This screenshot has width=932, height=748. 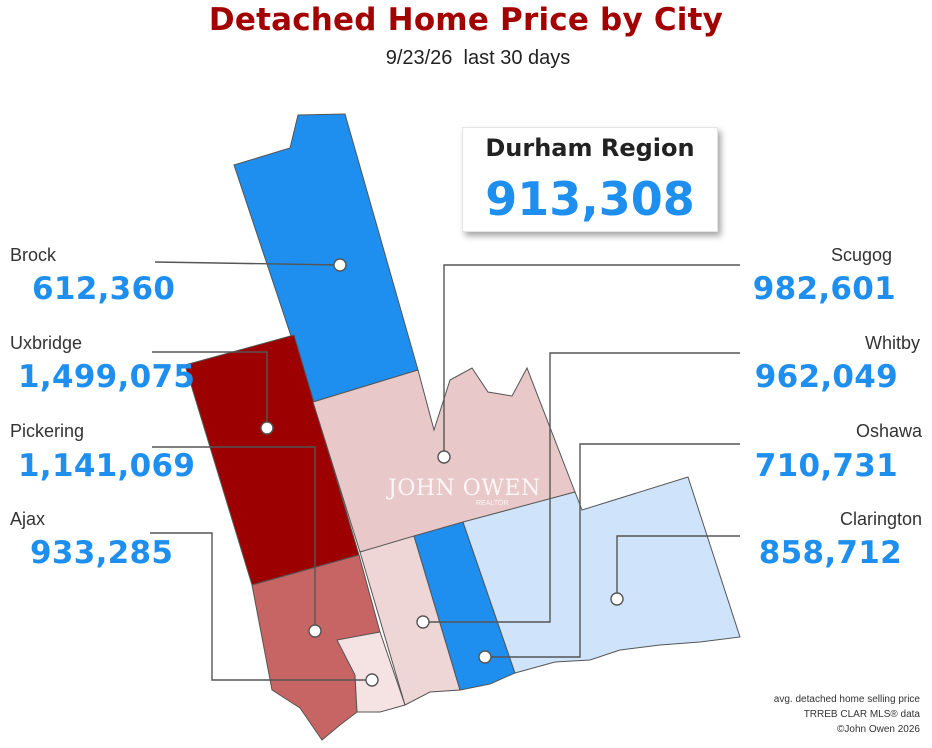 I want to click on marker-scugog, so click(x=444, y=457).